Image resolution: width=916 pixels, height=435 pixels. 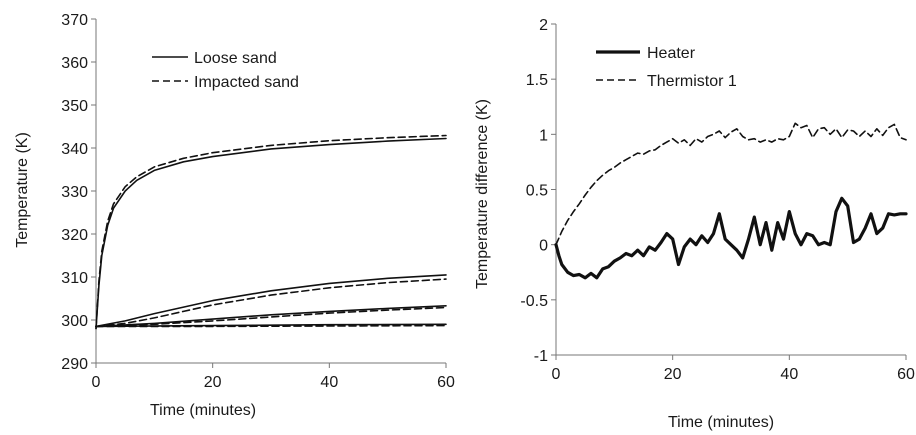 What do you see at coordinates (537, 191) in the screenshot?
I see `difference-y-tick-label: 0.5` at bounding box center [537, 191].